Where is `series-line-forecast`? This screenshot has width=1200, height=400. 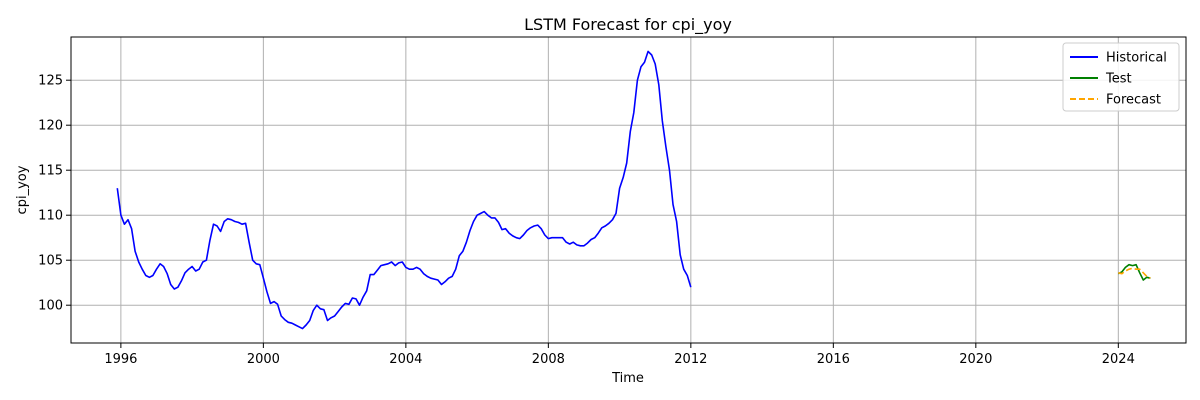
series-line-forecast is located at coordinates (1134, 273).